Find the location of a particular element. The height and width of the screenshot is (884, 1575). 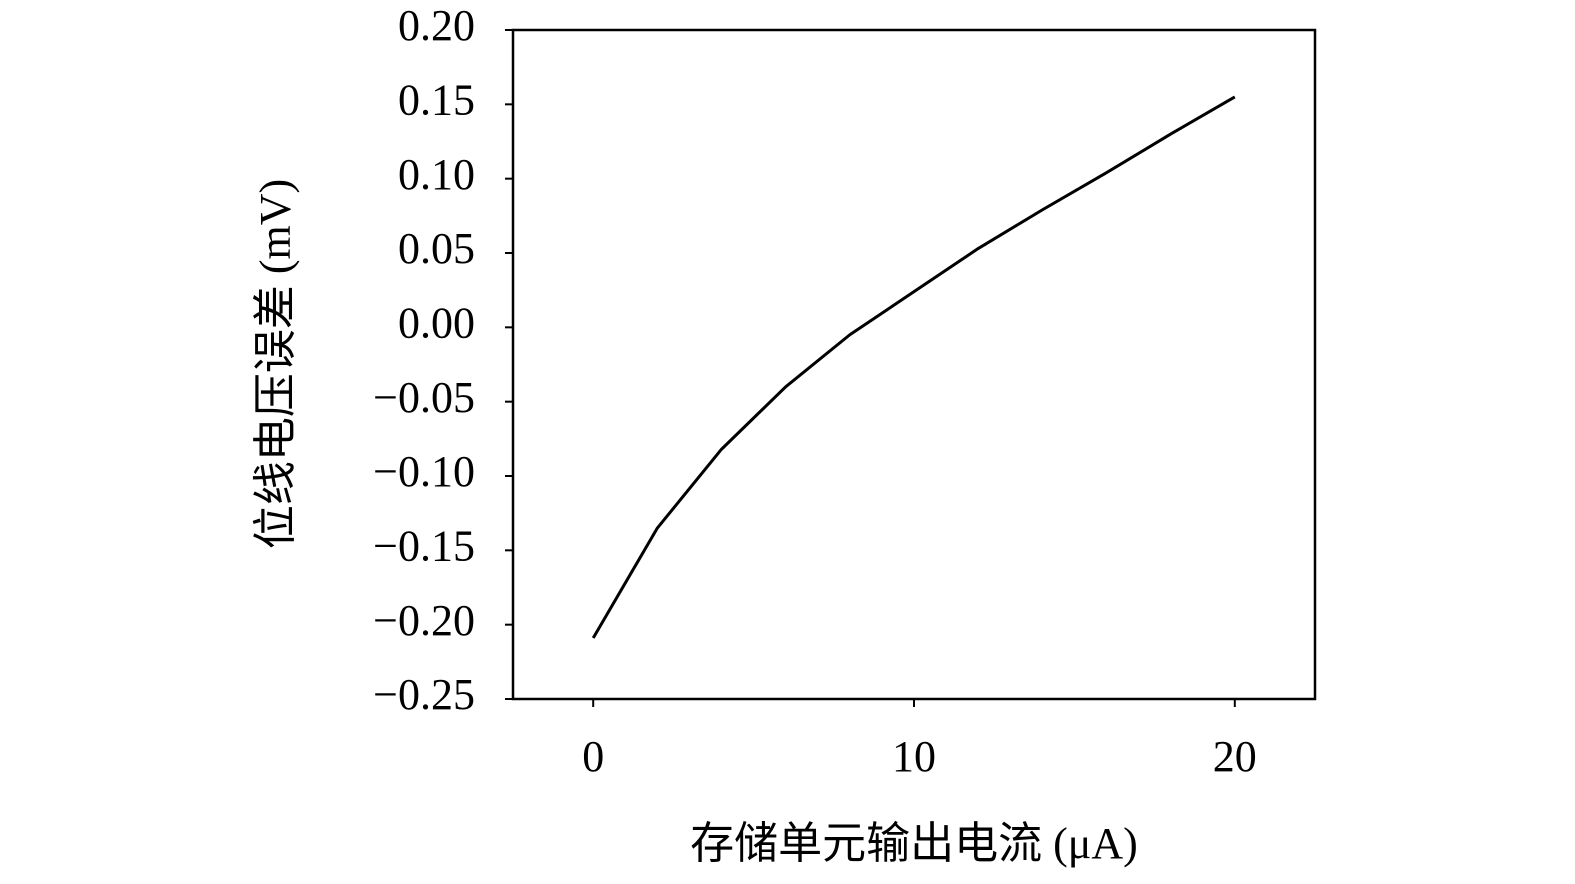

y-tick-label: −0.15 is located at coordinates (424, 545).